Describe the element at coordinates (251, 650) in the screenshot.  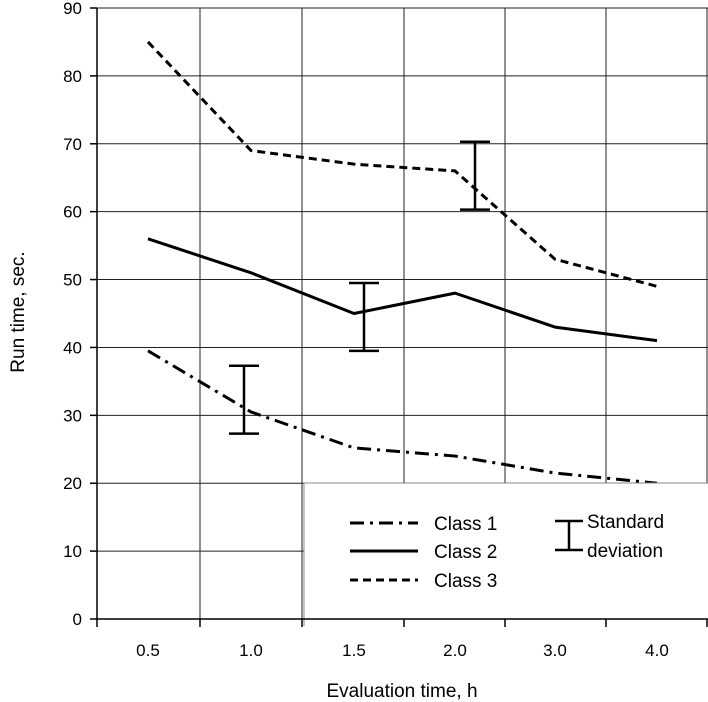
I see `x-tick-label: 1.0` at that location.